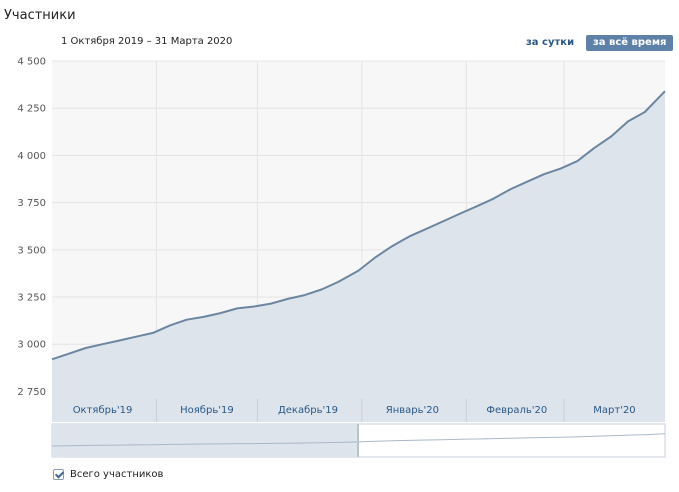  Describe the element at coordinates (147, 41) in the screenshot. I see `date-range: 1 Октября 2019 – 31 Марта 2020` at that location.